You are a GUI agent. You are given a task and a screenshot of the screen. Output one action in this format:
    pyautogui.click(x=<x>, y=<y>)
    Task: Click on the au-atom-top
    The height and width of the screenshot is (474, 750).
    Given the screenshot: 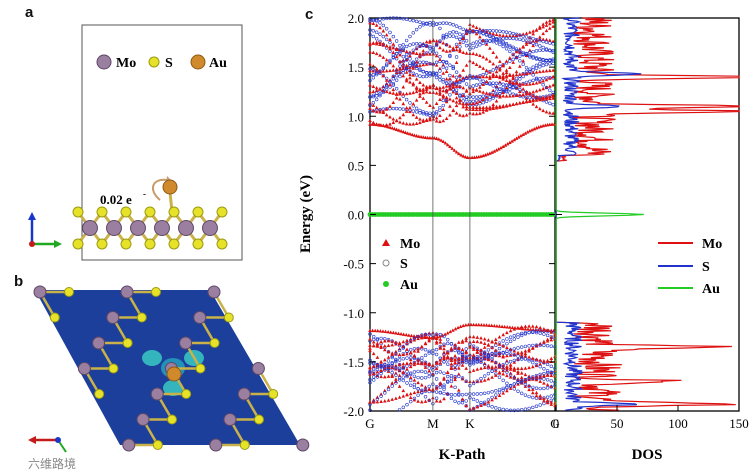 What is the action you would take?
    pyautogui.click(x=174, y=374)
    